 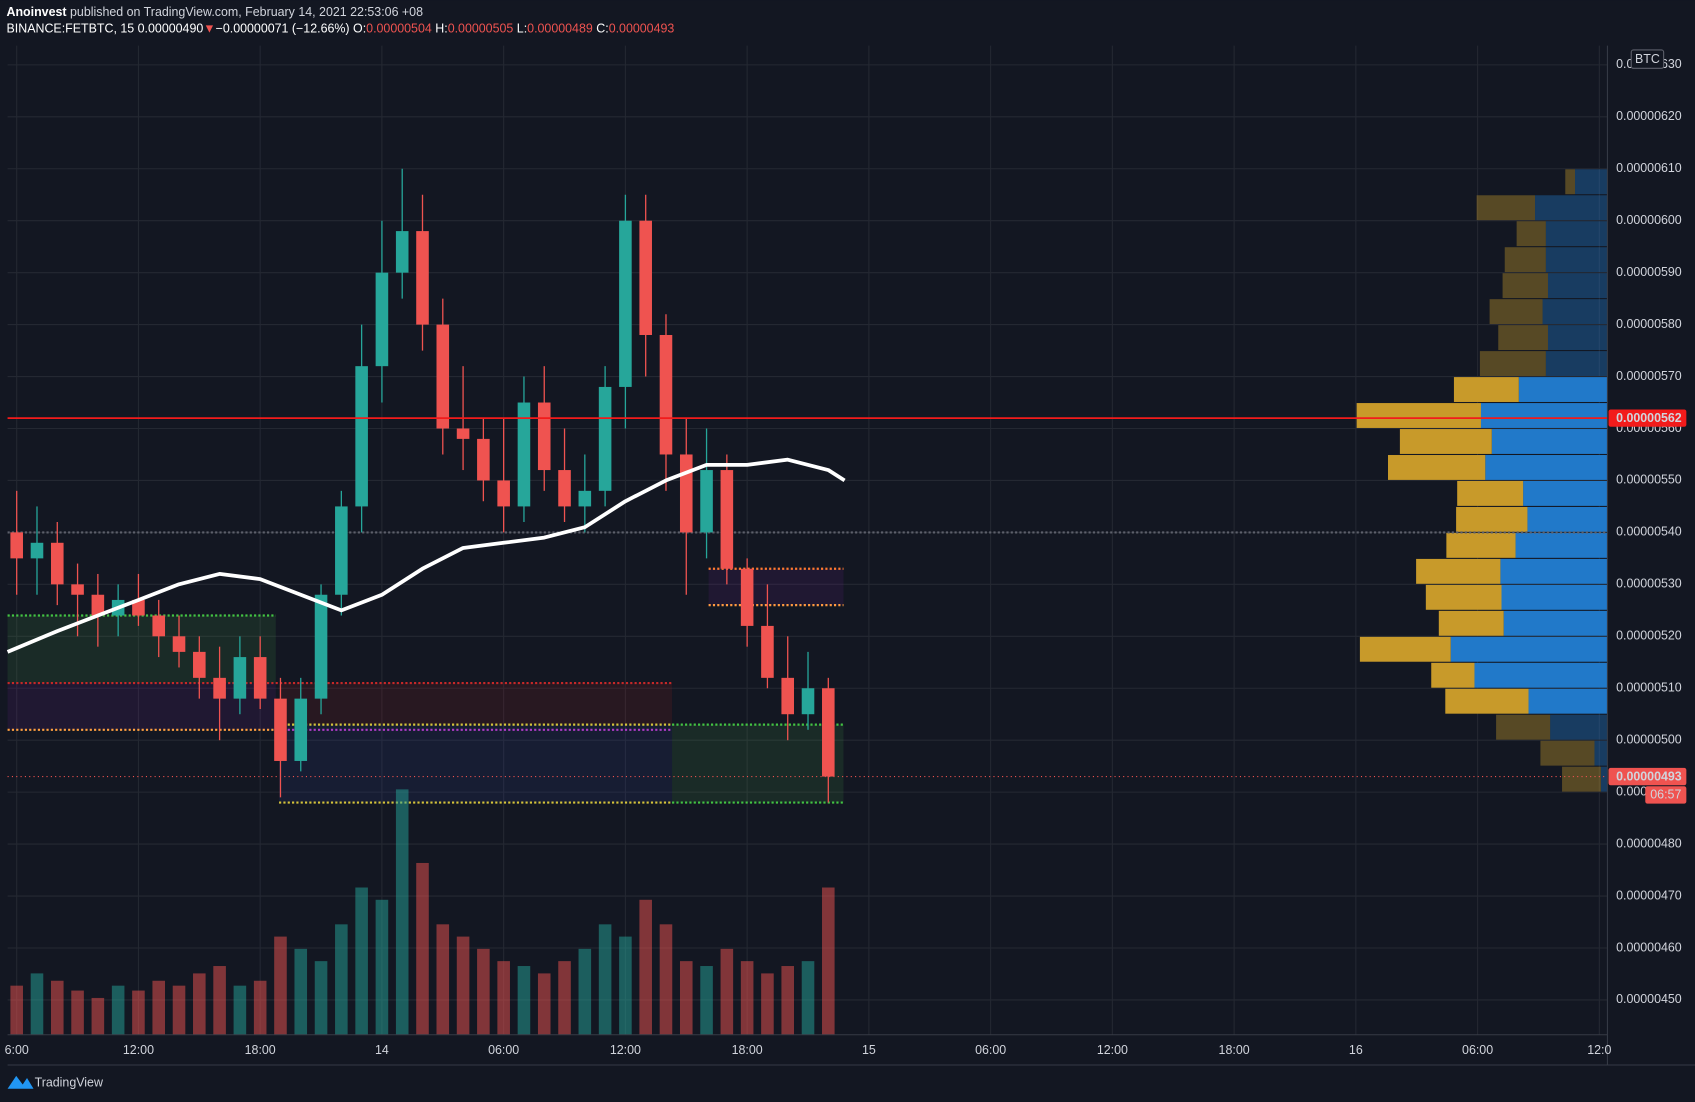 I want to click on y-tick-label: 0.00000500, so click(x=1649, y=739).